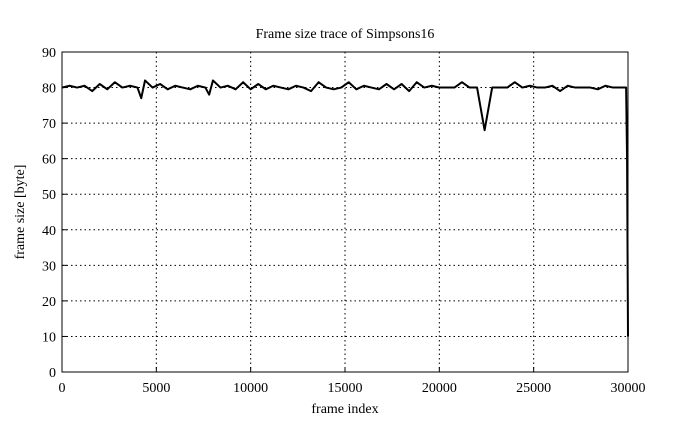  What do you see at coordinates (52, 373) in the screenshot?
I see `y-tick-label: 0` at bounding box center [52, 373].